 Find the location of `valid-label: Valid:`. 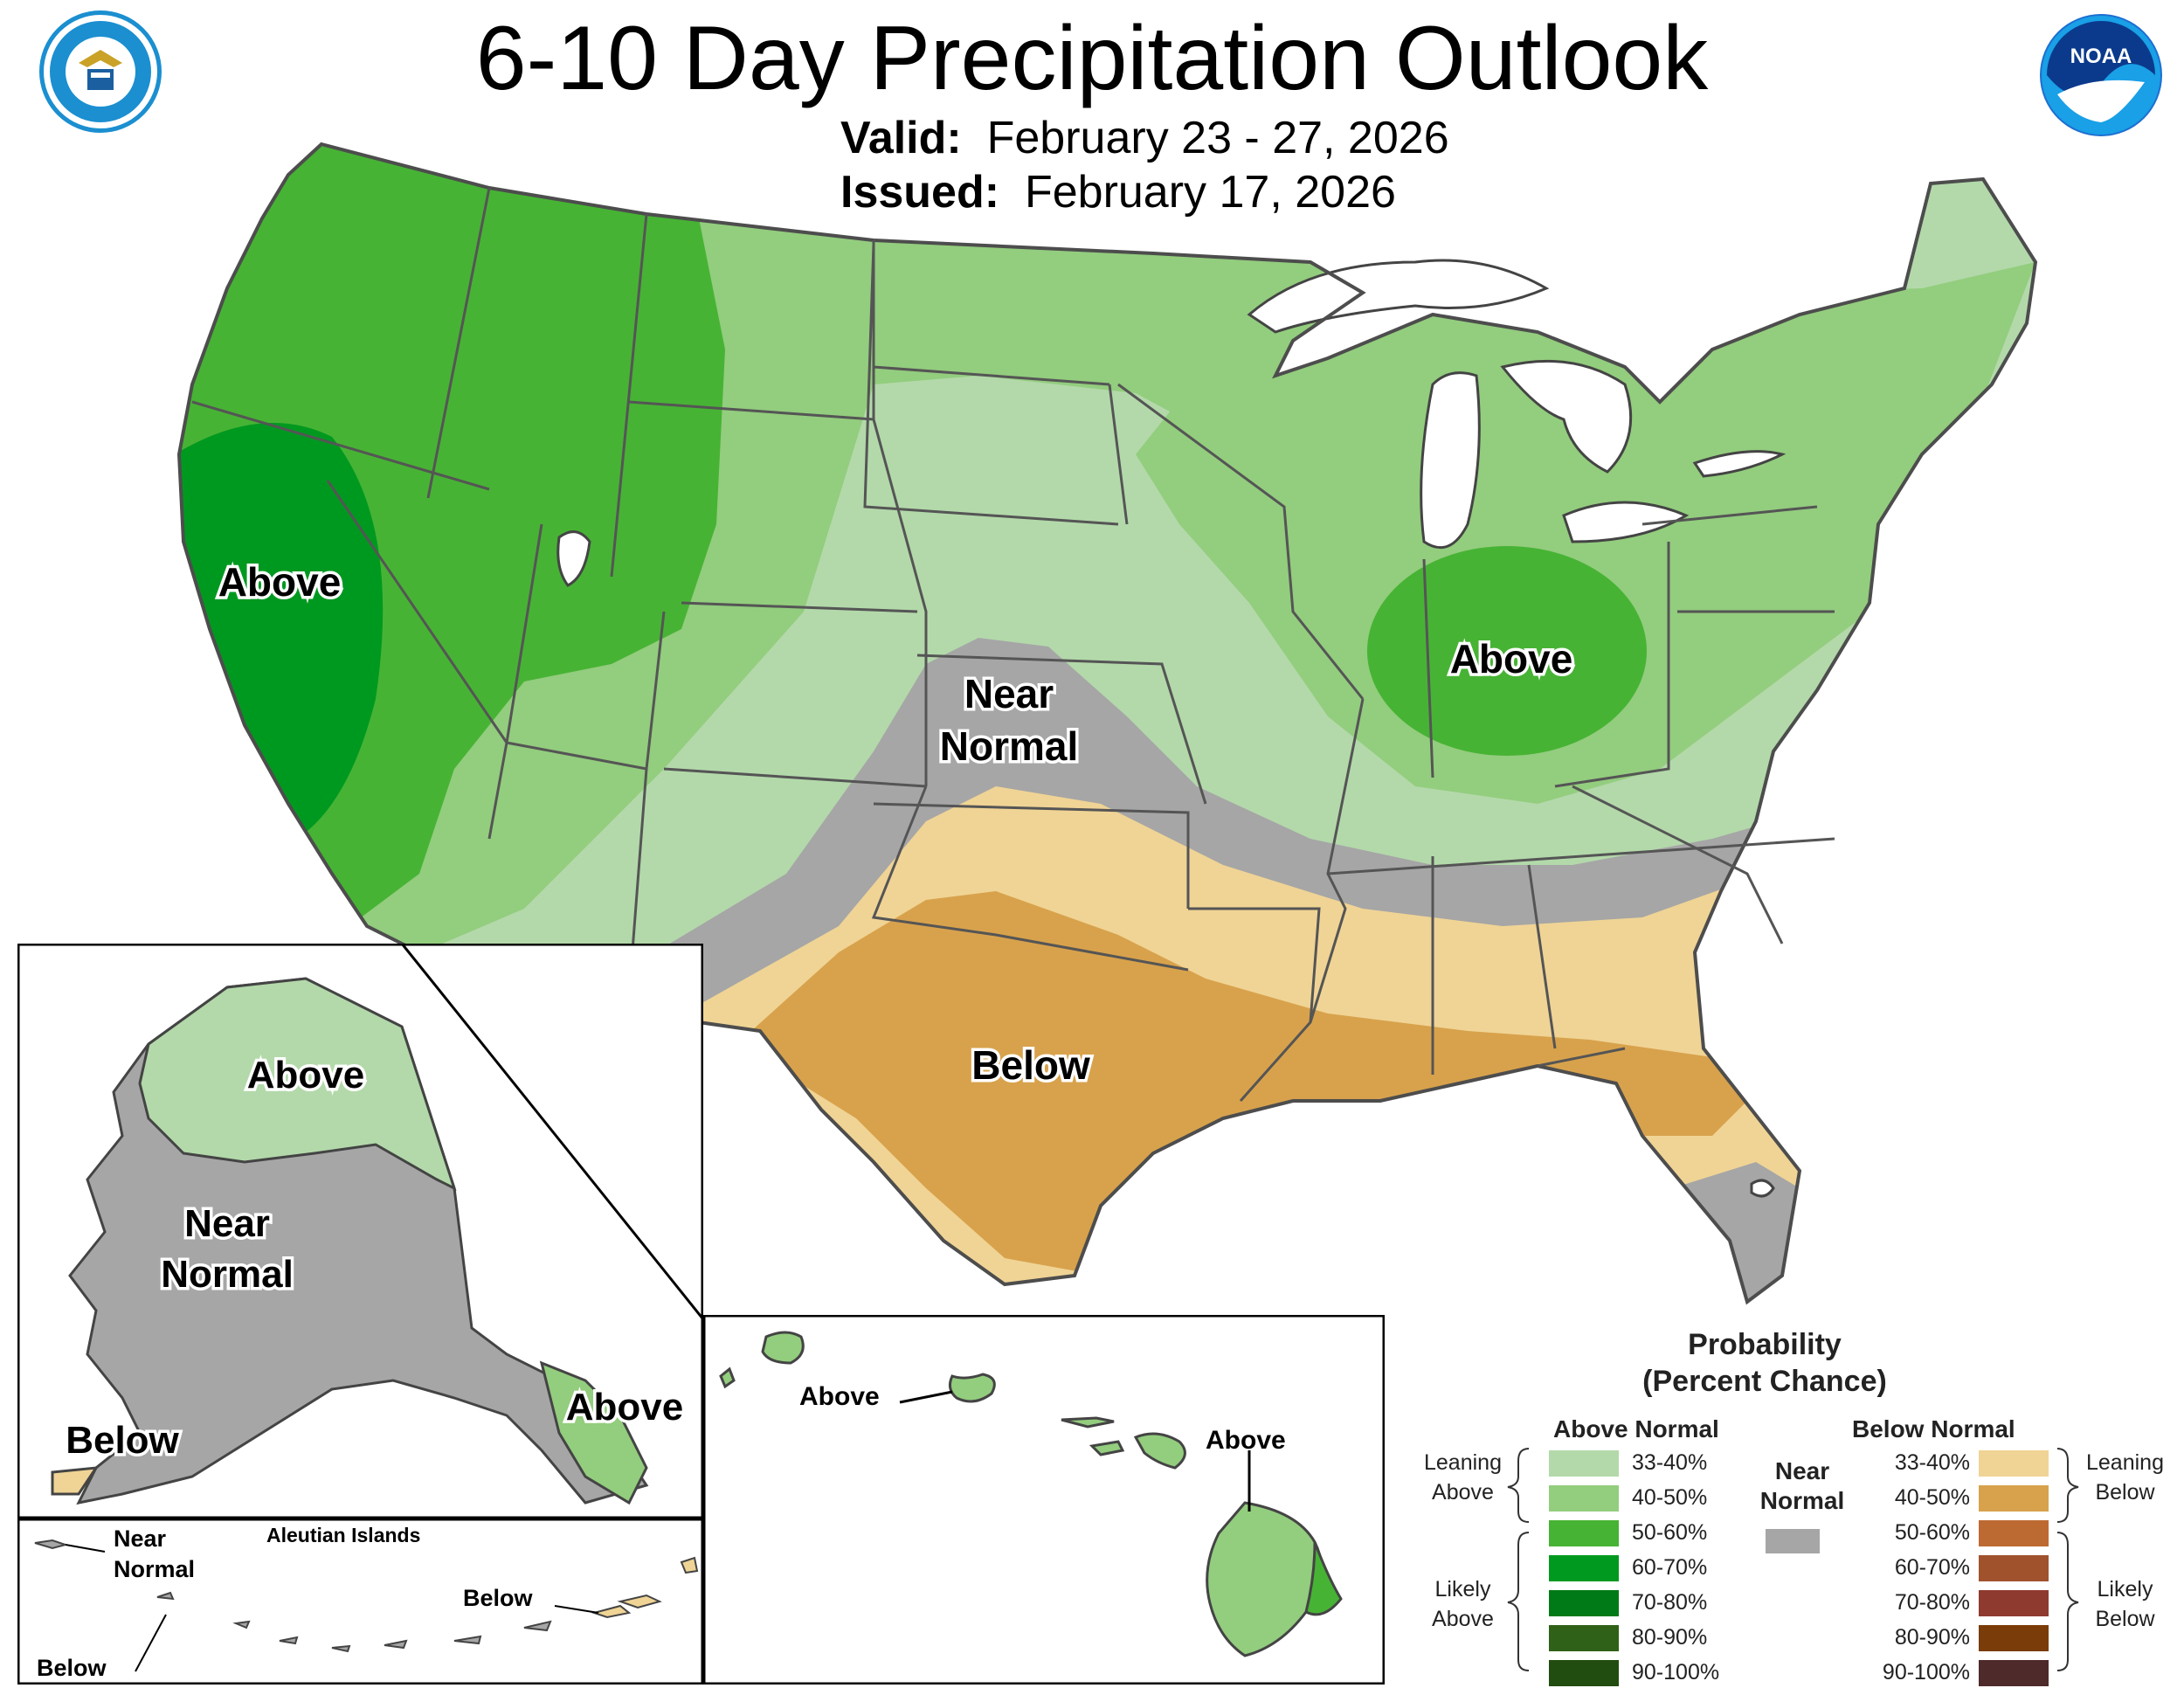

valid-label: Valid: is located at coordinates (901, 138).